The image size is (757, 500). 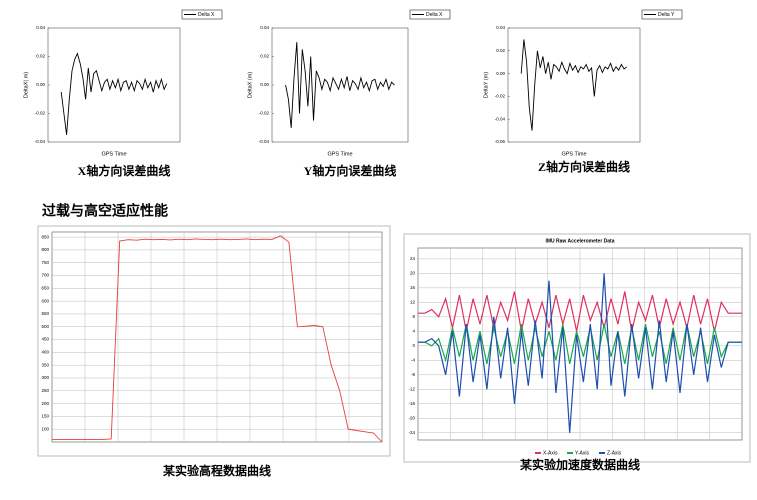 I want to click on y-tick-label: 550, so click(x=45, y=313).